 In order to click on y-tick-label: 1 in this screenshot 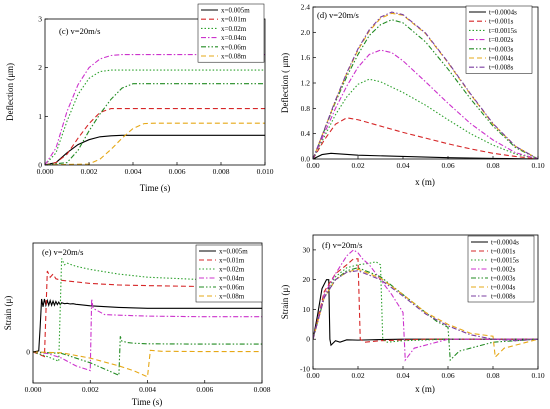, I will do `click(40, 116)`.